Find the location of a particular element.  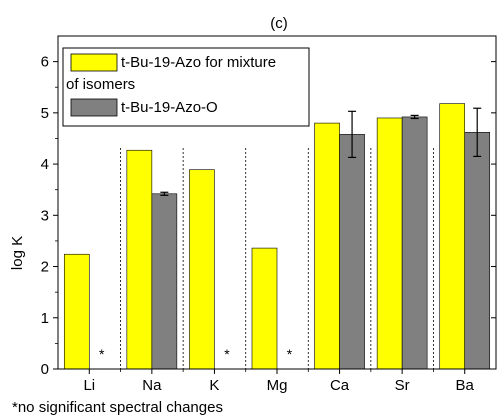

bar-azo-o-na is located at coordinates (164, 281).